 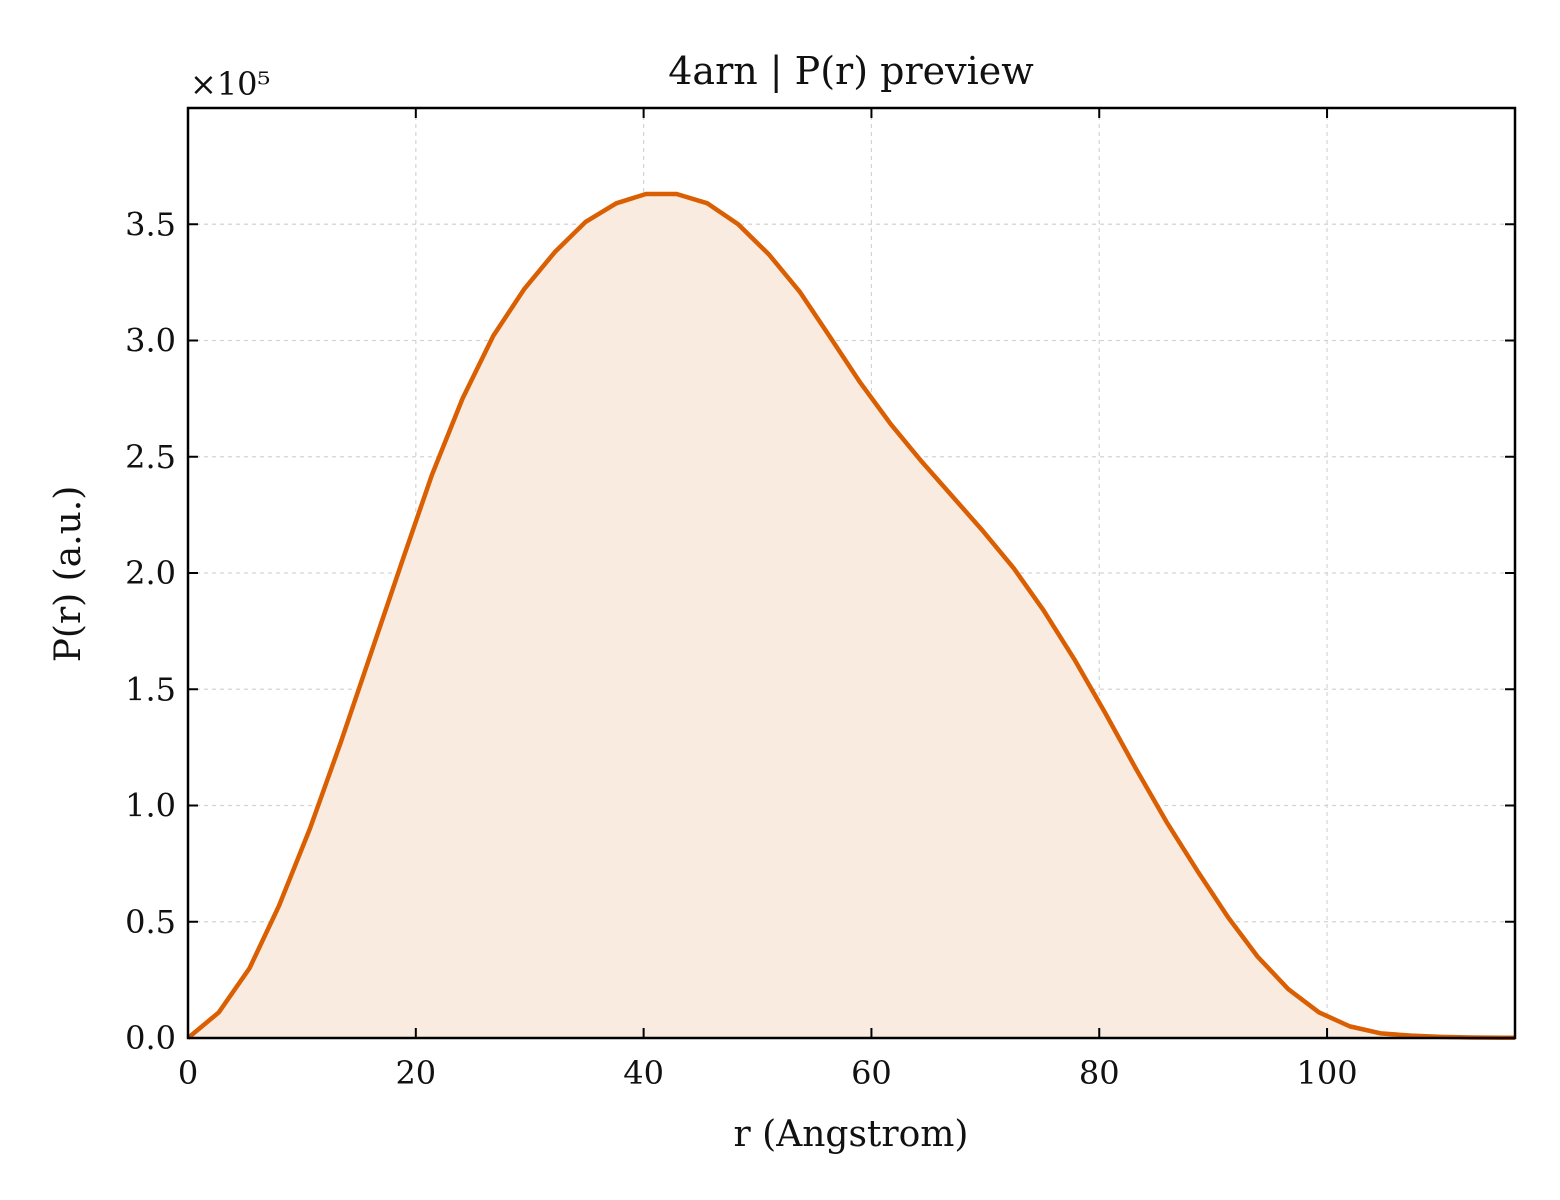 What do you see at coordinates (871, 1073) in the screenshot?
I see `x-tick-label: 60` at bounding box center [871, 1073].